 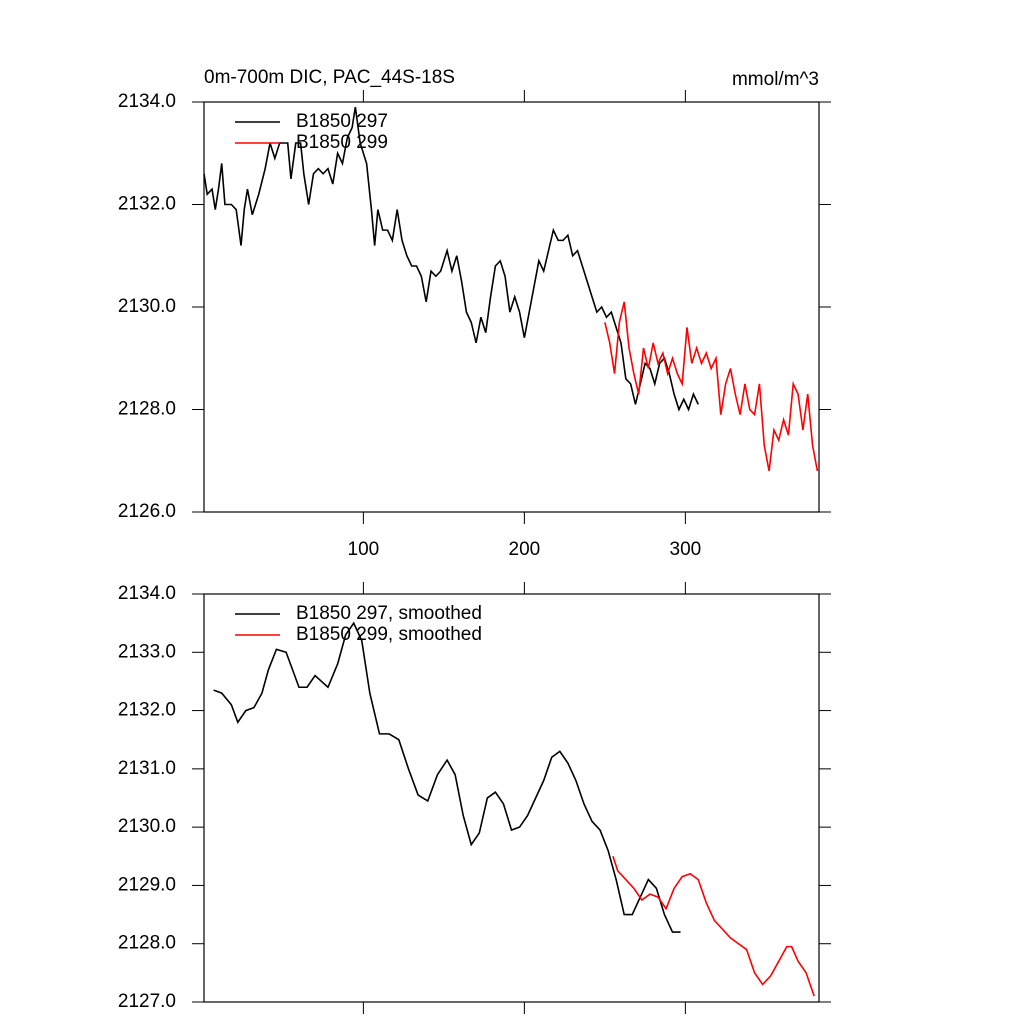 What do you see at coordinates (147, 884) in the screenshot?
I see `y-tick-label: 2129.0` at bounding box center [147, 884].